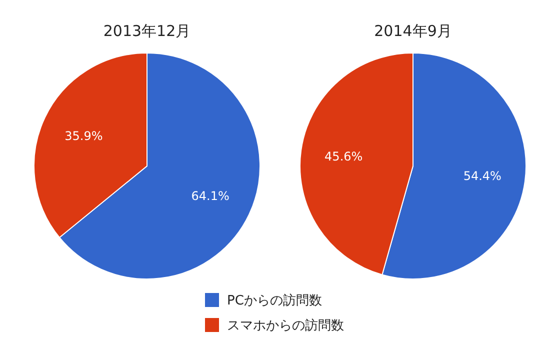 The image size is (560, 350). I want to click on data-label: 35.9%, so click(83, 136).